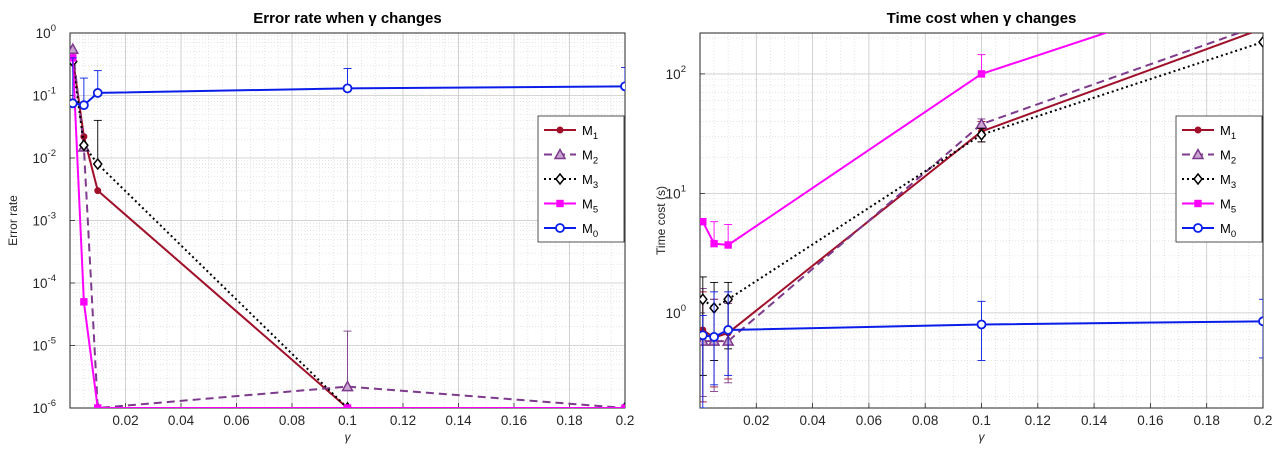  I want to click on y-axis-label: Error rate, so click(13, 220).